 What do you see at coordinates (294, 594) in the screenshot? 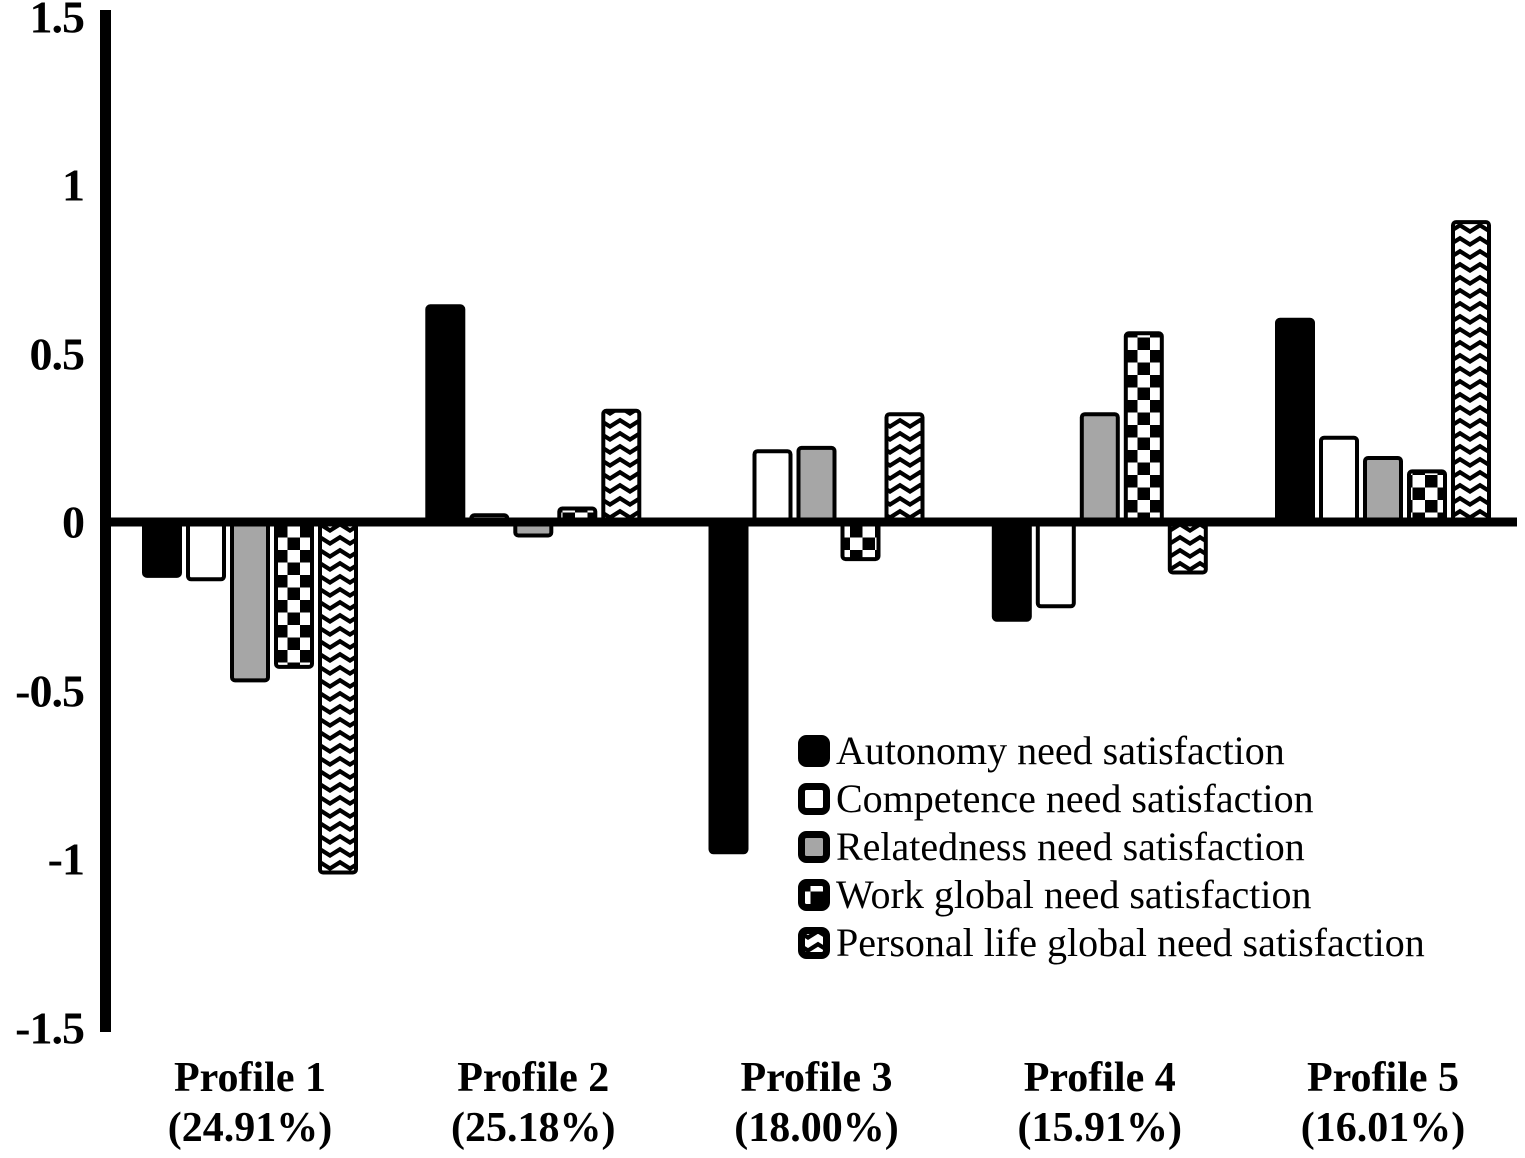
I see `bar-profile-1-work-global-need-satisfaction` at bounding box center [294, 594].